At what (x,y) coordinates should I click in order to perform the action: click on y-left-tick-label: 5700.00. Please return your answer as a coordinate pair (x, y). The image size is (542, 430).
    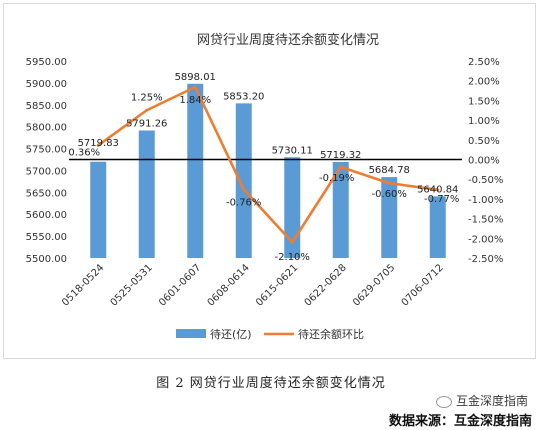
    Looking at the image, I should click on (46, 171).